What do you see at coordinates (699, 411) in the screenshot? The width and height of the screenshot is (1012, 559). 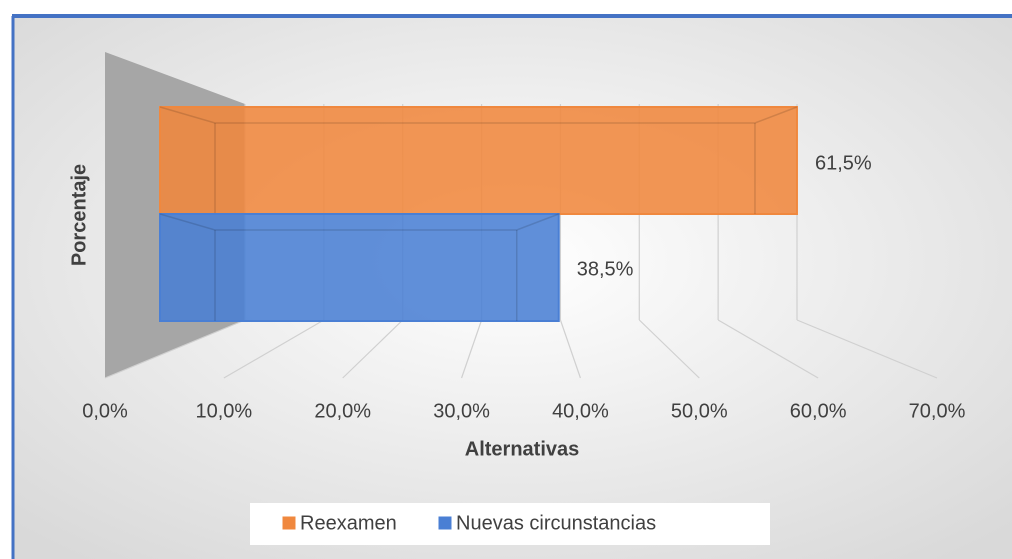 I see `x-tick-label: 50,0%` at bounding box center [699, 411].